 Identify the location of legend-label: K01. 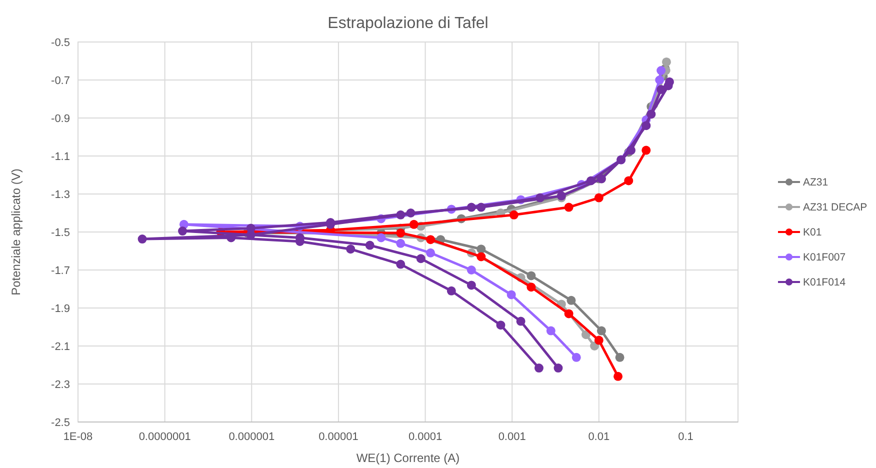
(812, 232).